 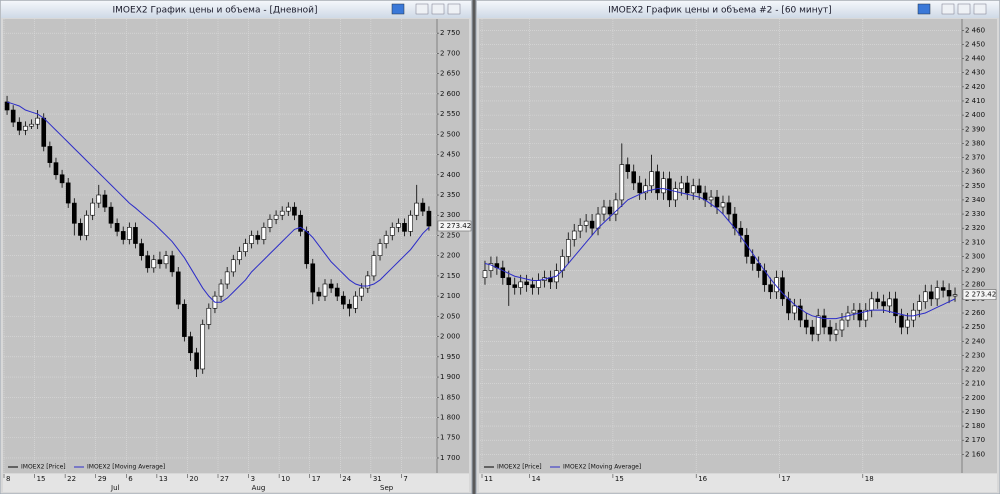 I want to click on y-tick-label: 2 170, so click(x=975, y=440).